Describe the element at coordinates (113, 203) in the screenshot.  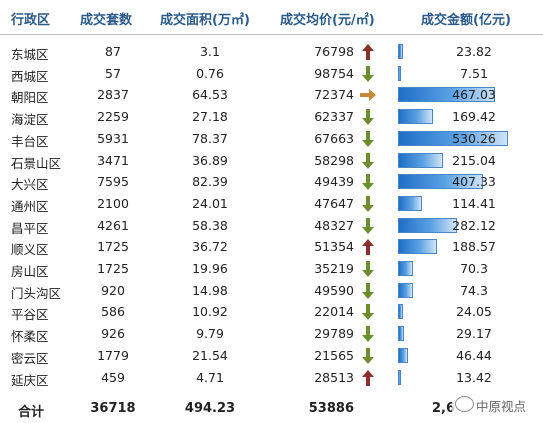
I see `transaction-count: 2100` at that location.